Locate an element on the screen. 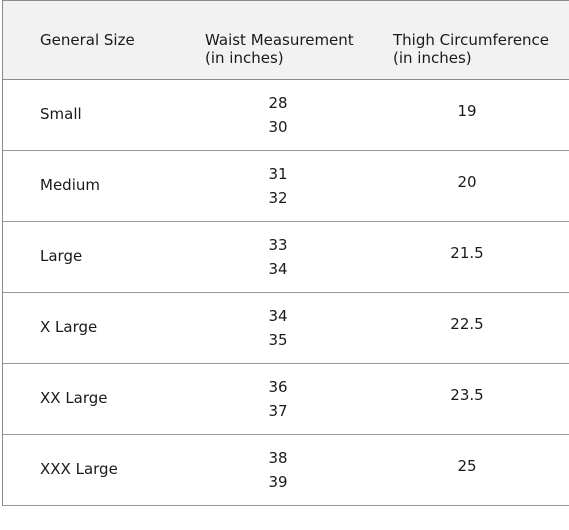 Image resolution: width=569 pixels, height=530 pixels. header-thigh: Thigh Circumference (in inches) is located at coordinates (467, 40).